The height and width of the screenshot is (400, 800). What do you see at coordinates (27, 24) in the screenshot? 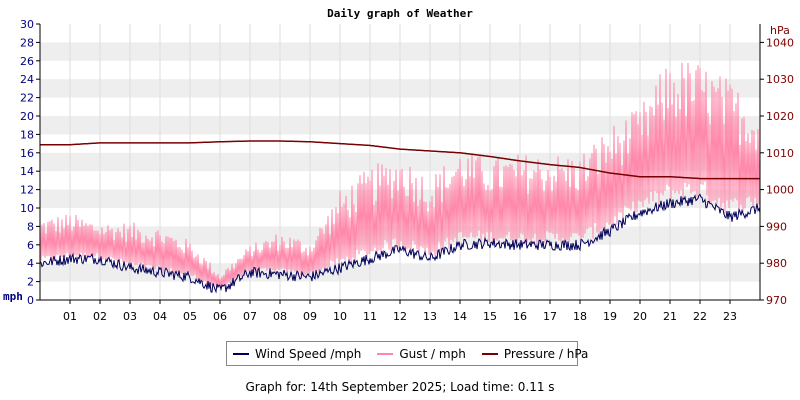
I see `left-tick-label: 30` at bounding box center [27, 24].